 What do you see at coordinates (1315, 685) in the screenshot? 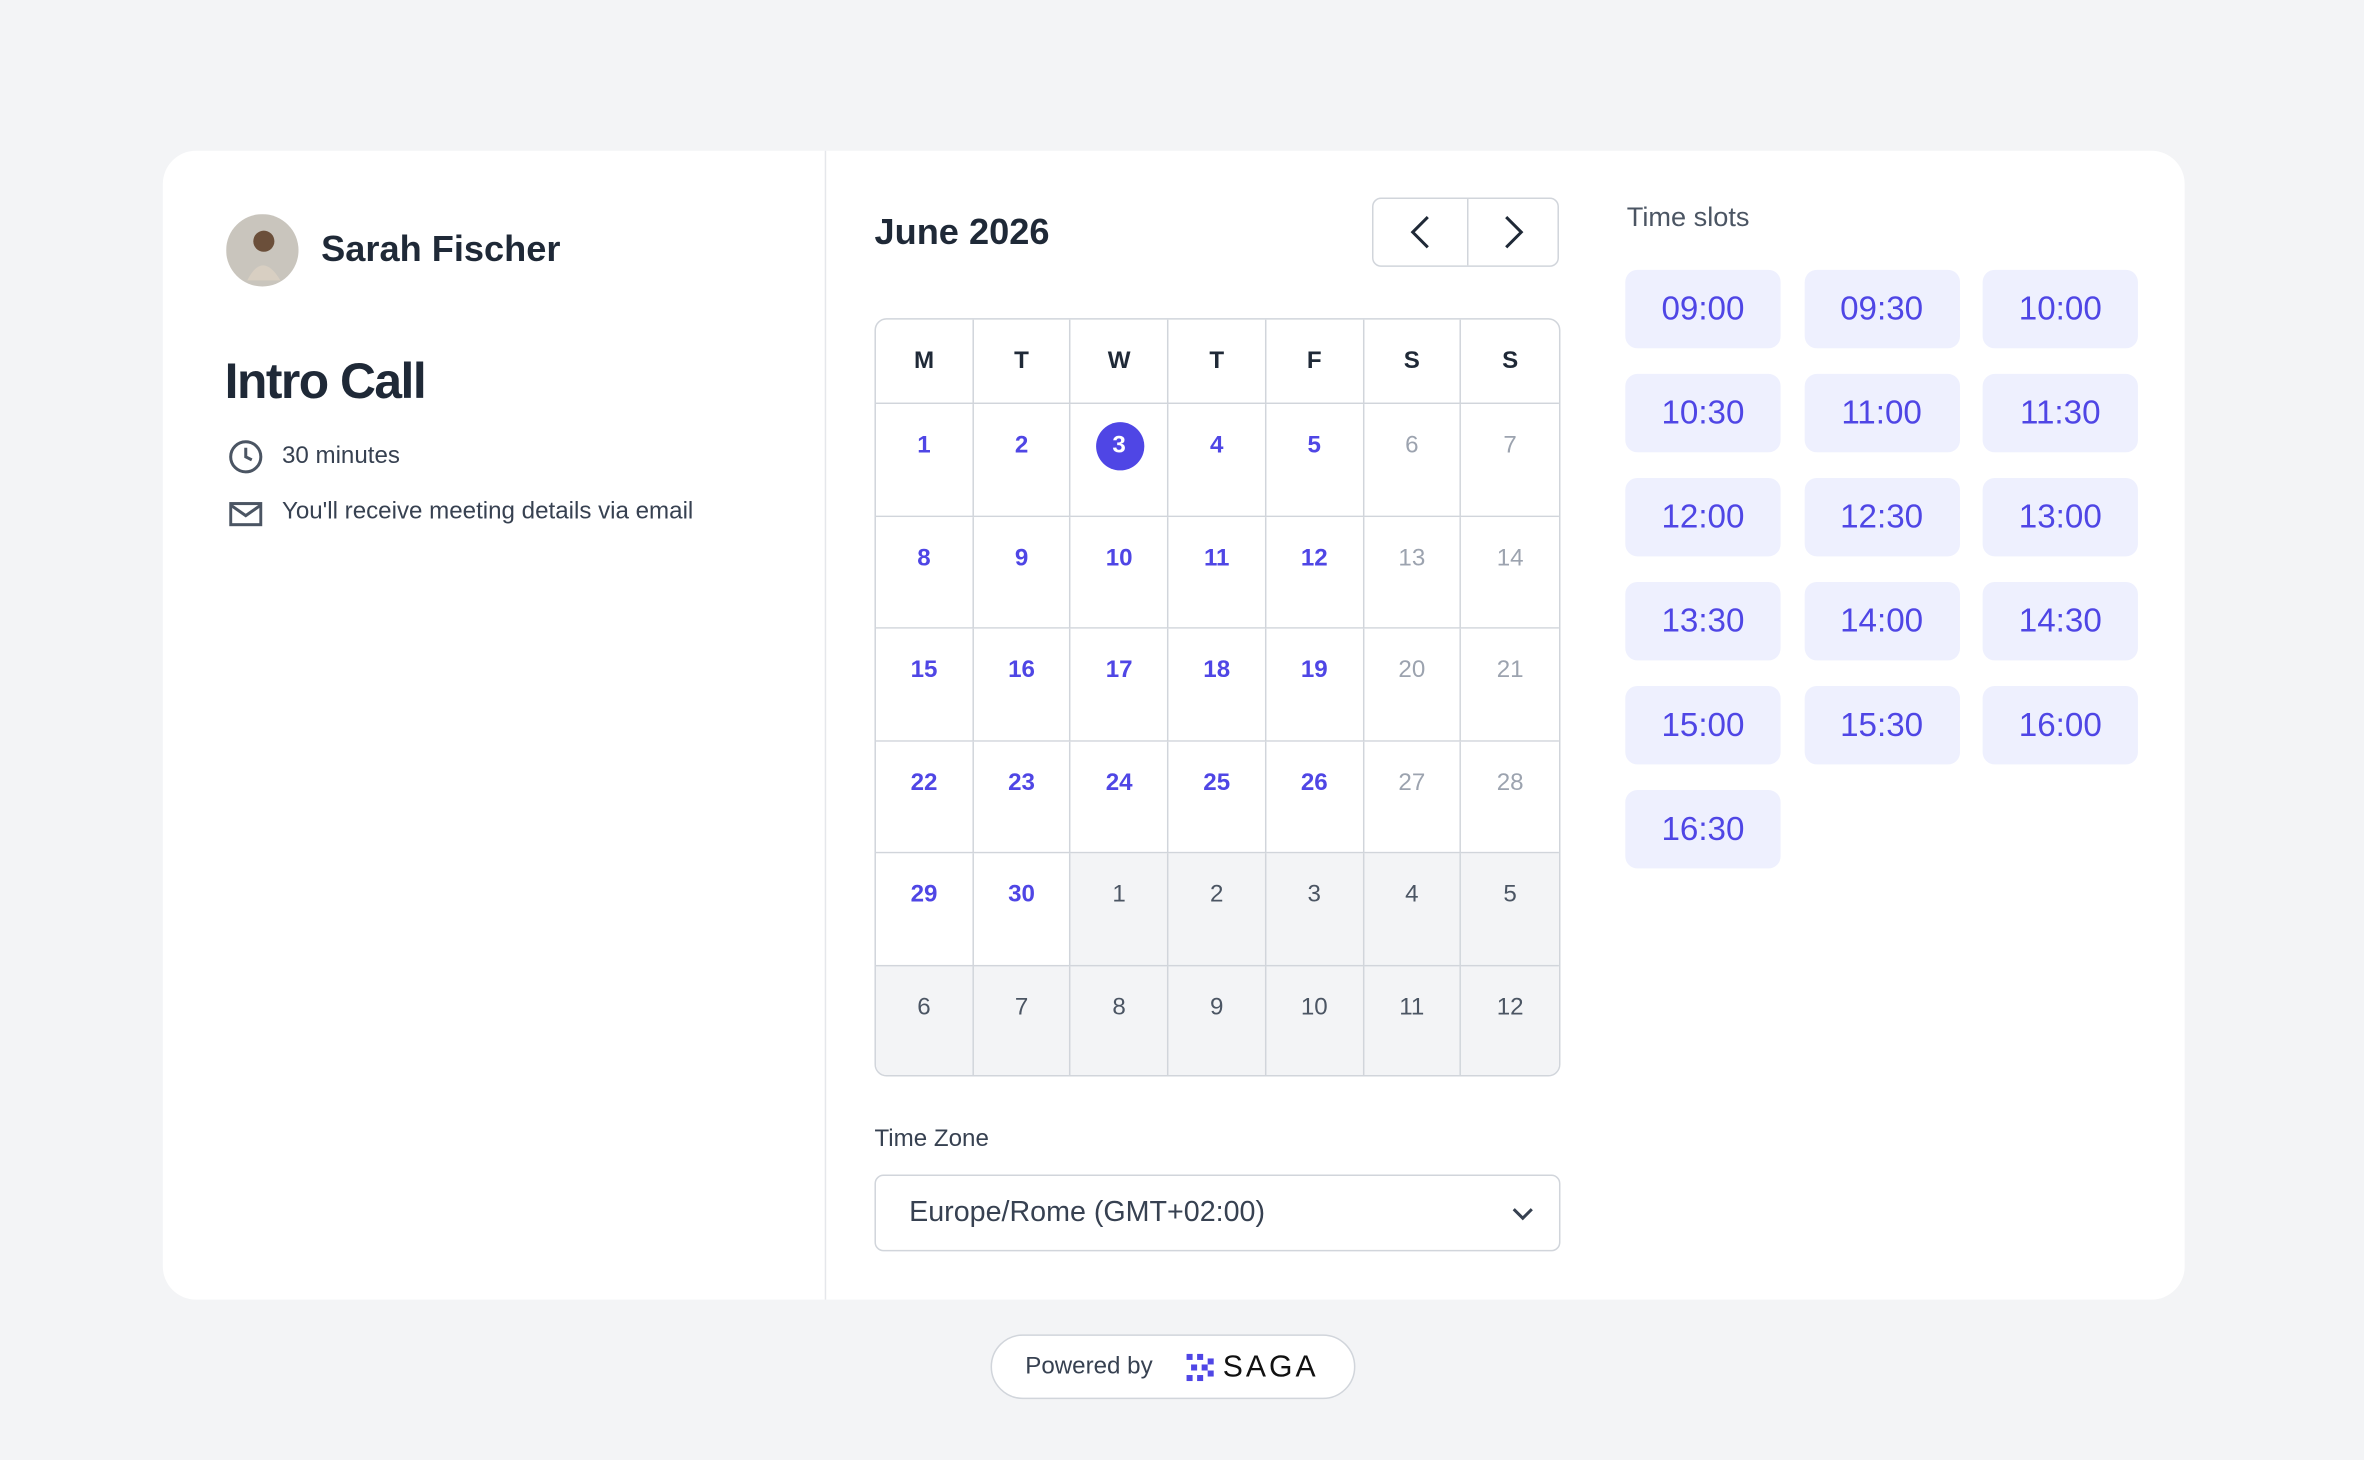
I see `day-cell: 19` at bounding box center [1315, 685].